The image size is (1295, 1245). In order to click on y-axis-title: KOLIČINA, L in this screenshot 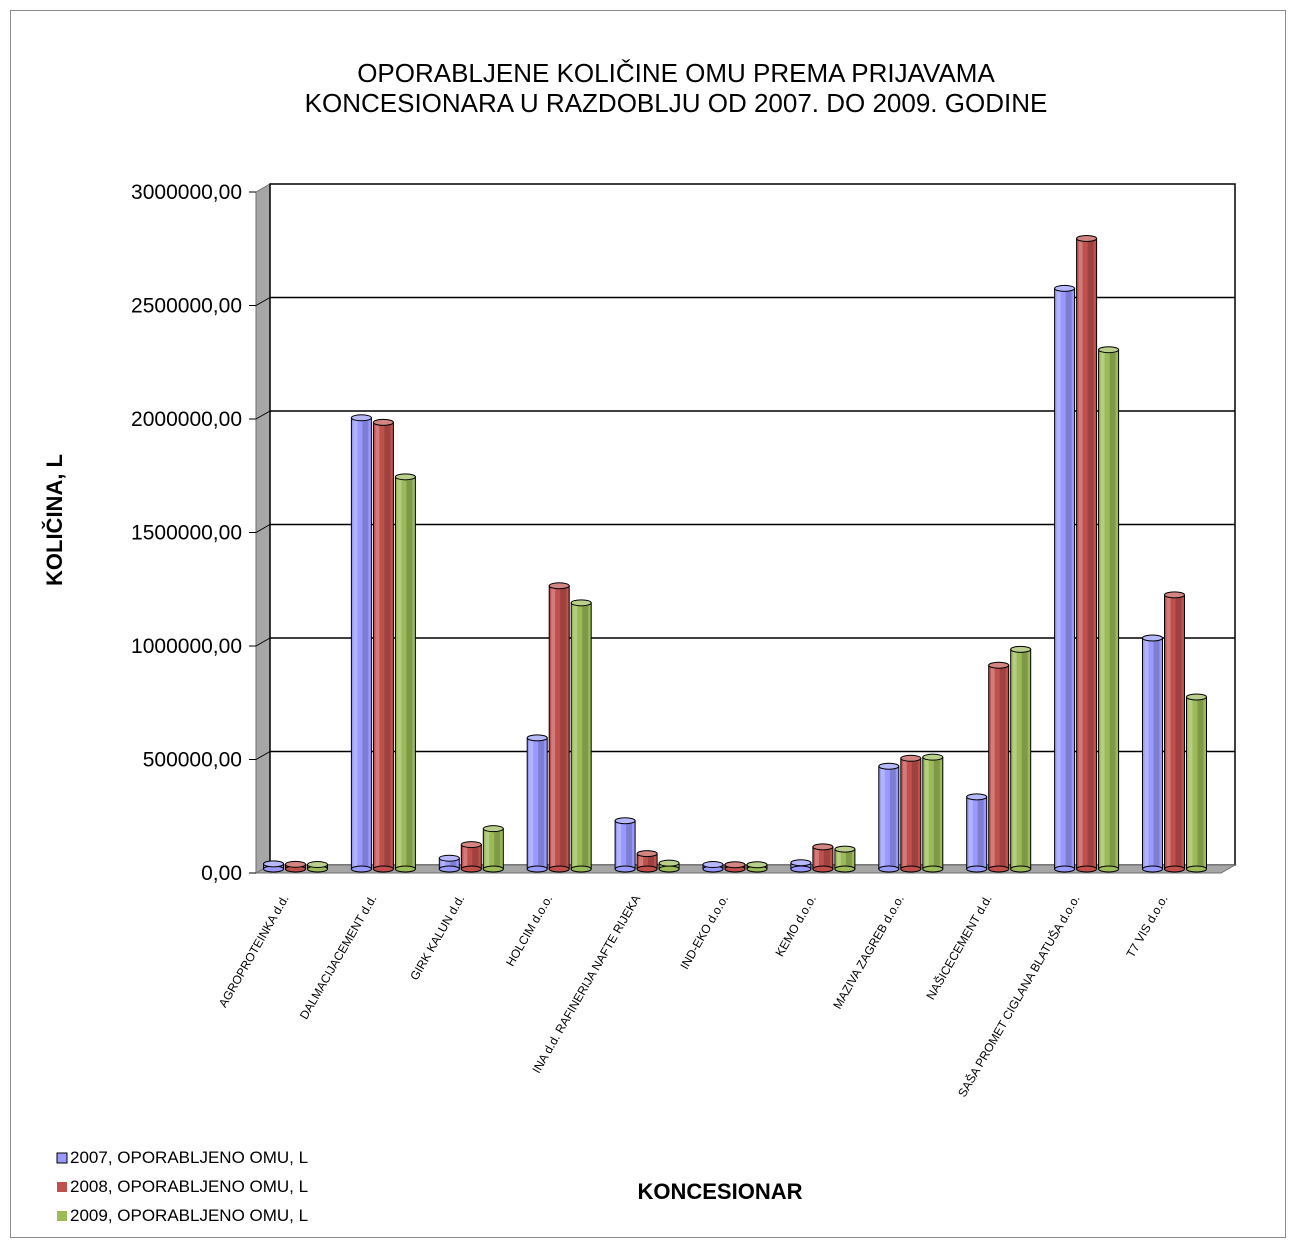, I will do `click(54, 520)`.